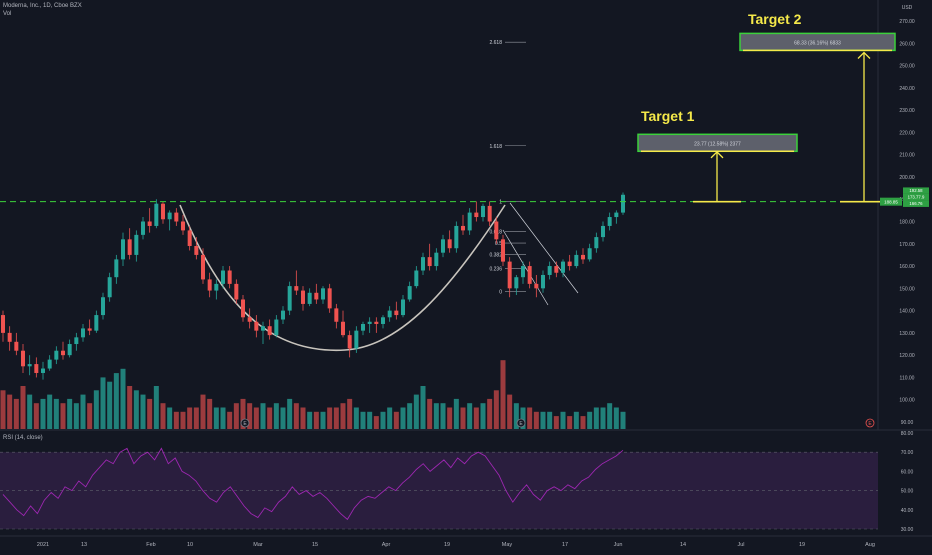 The width and height of the screenshot is (932, 555). What do you see at coordinates (907, 511) in the screenshot?
I see `rsi-tick: 40.00` at bounding box center [907, 511].